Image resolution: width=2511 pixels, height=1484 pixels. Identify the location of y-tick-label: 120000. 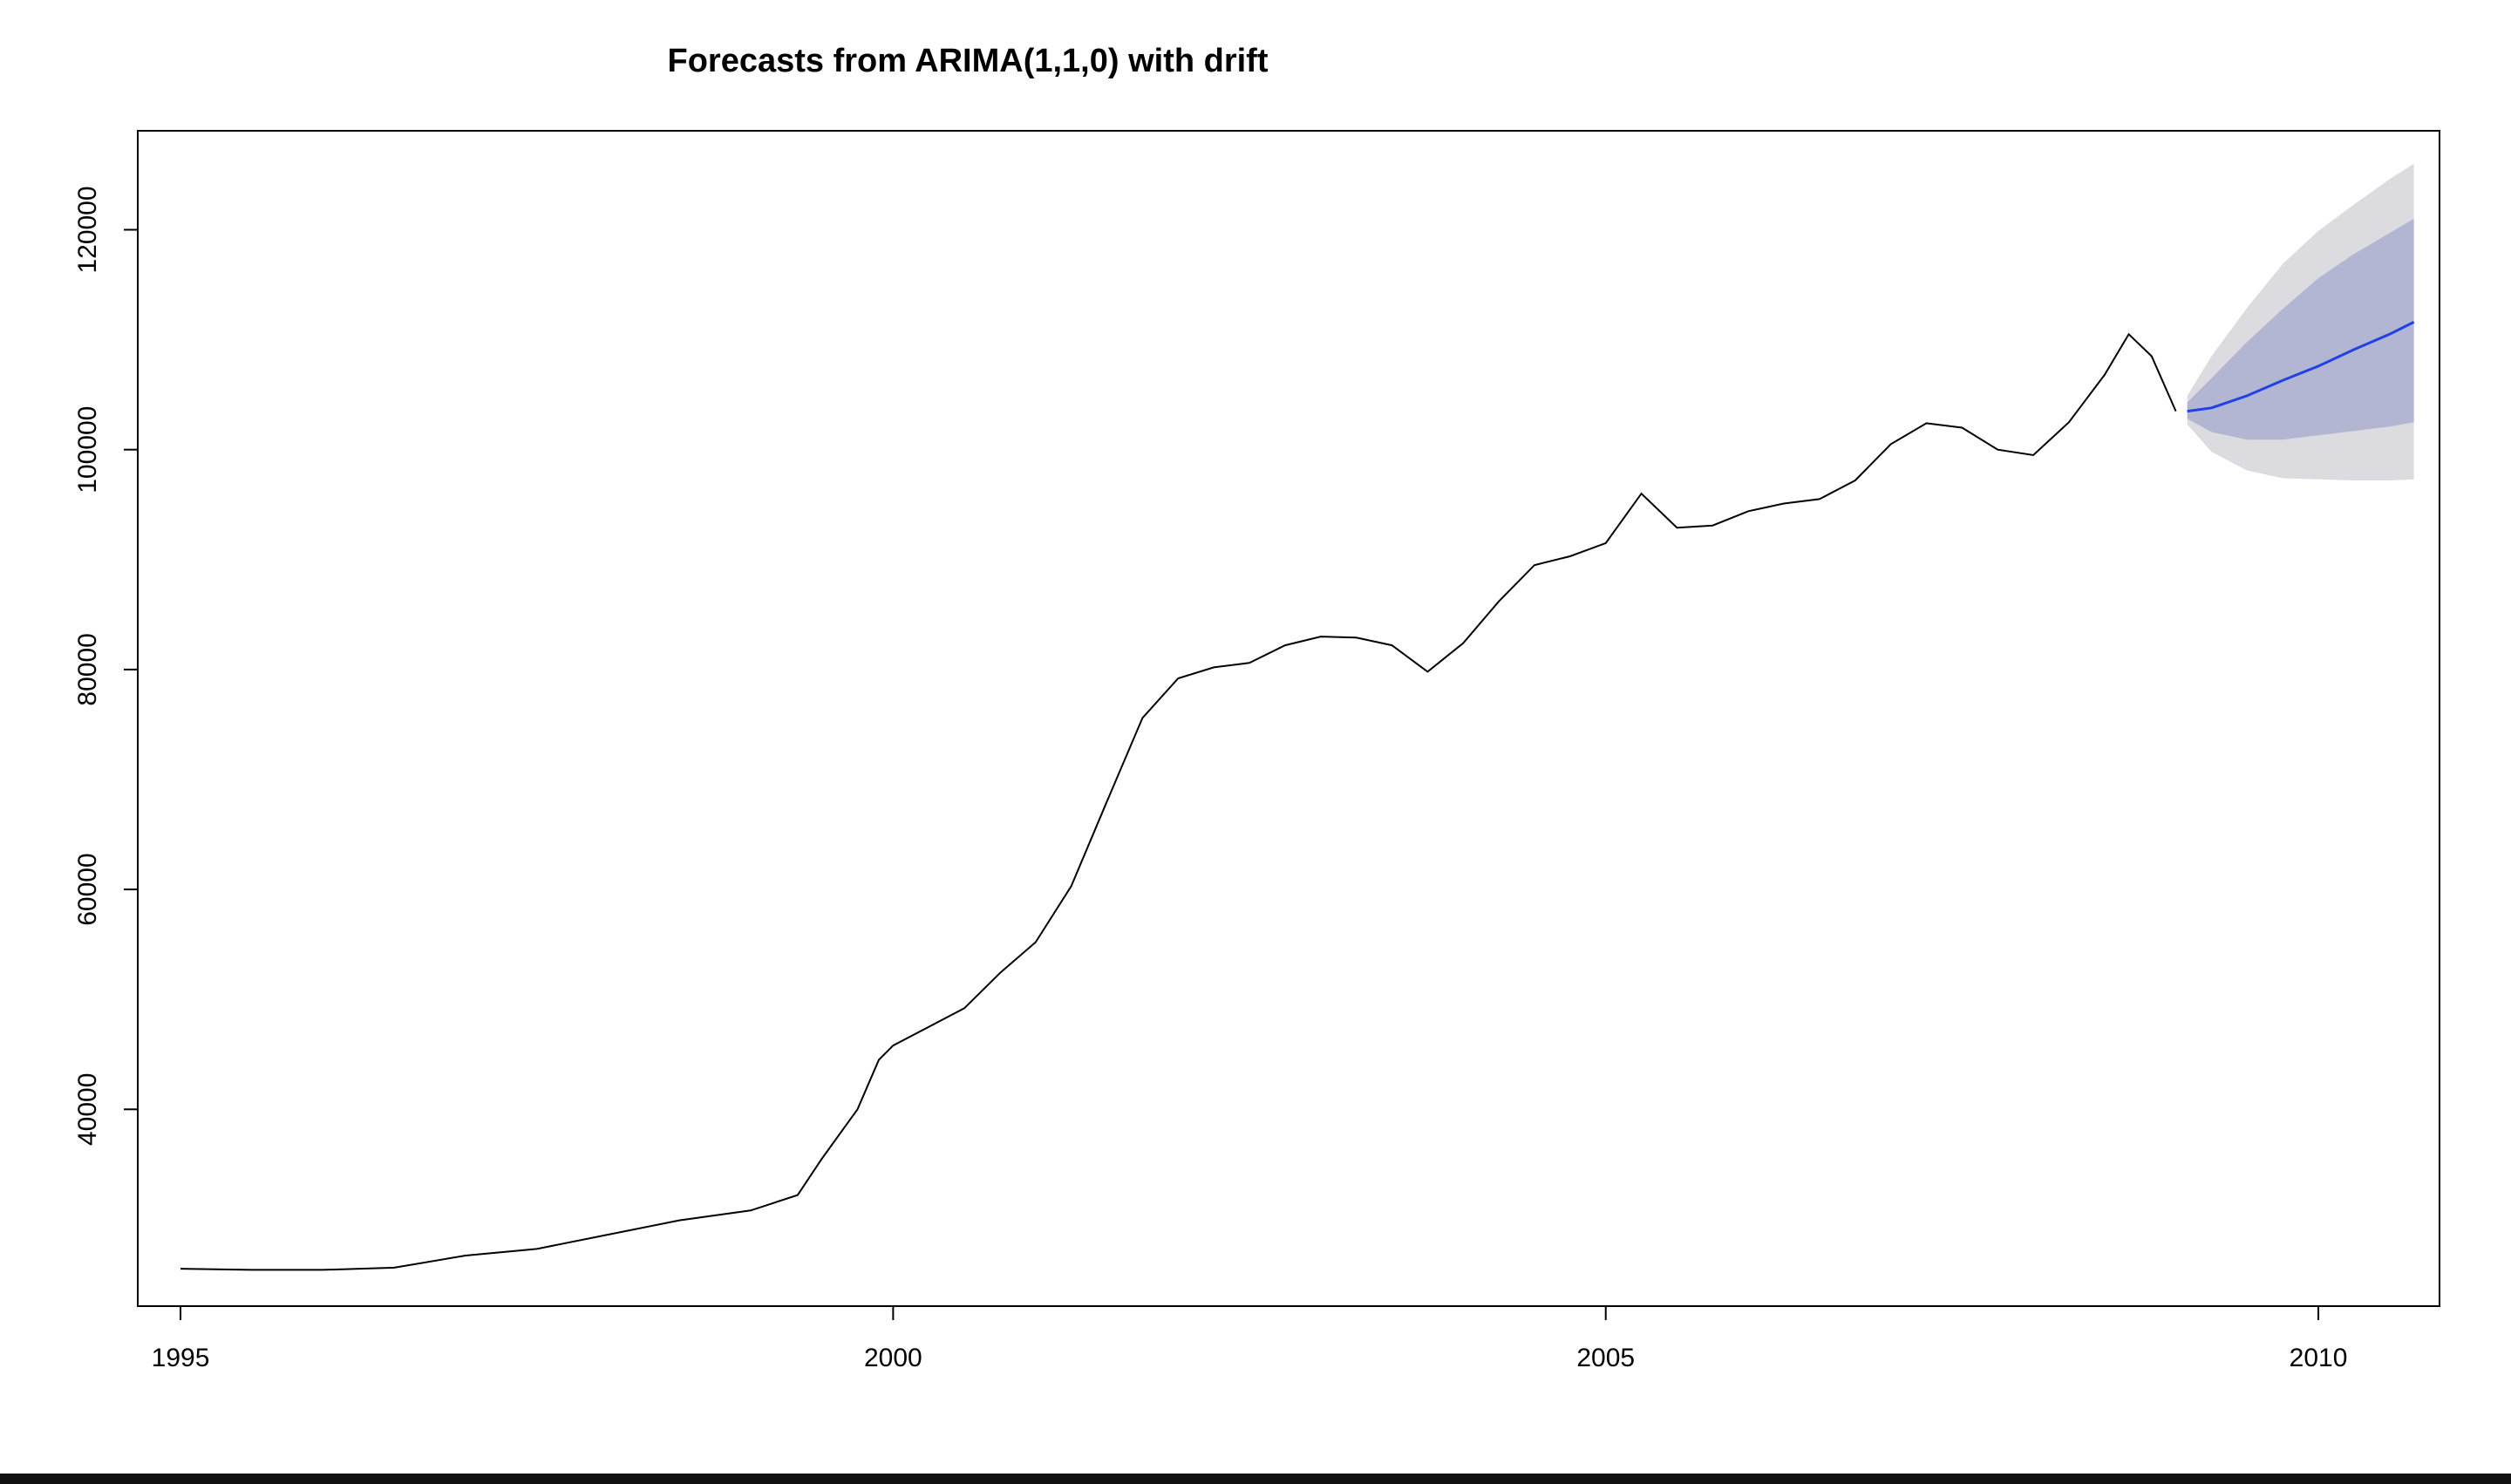
(87, 229).